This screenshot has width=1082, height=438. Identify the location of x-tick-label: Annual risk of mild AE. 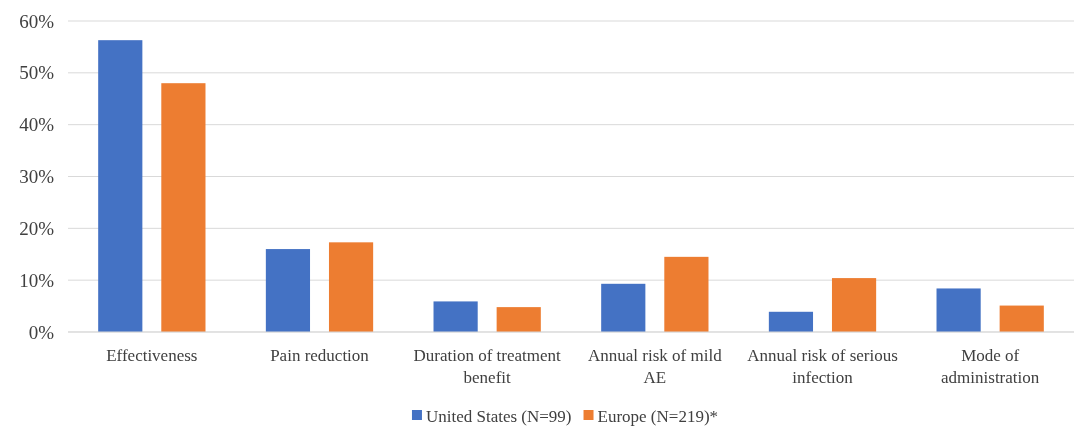
(655, 366).